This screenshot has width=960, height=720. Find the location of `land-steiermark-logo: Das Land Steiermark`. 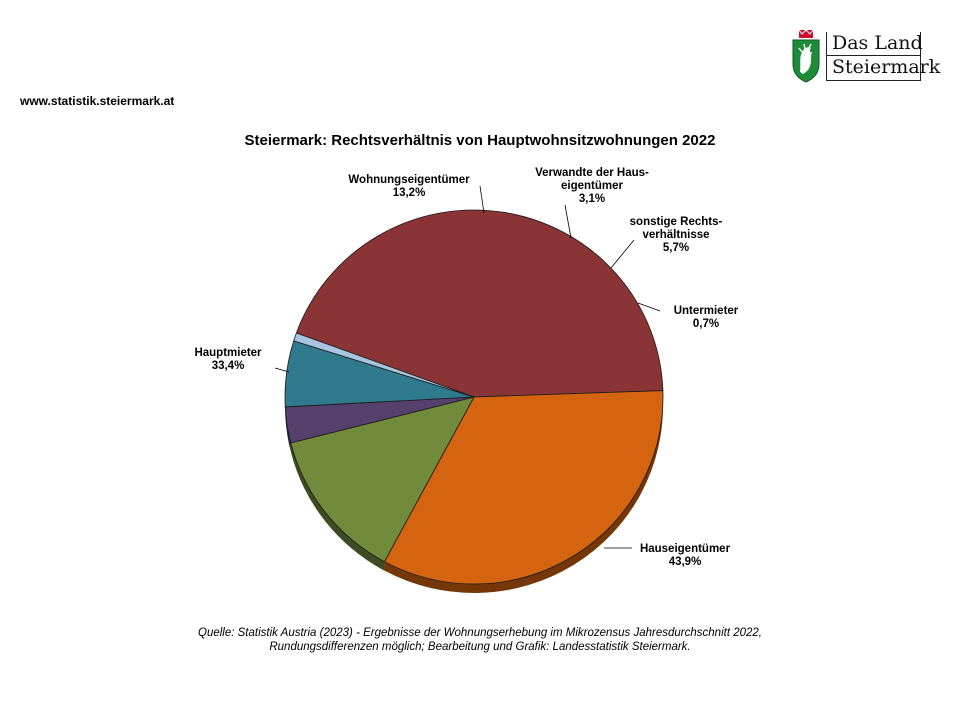

land-steiermark-logo: Das Land Steiermark is located at coordinates (864, 56).